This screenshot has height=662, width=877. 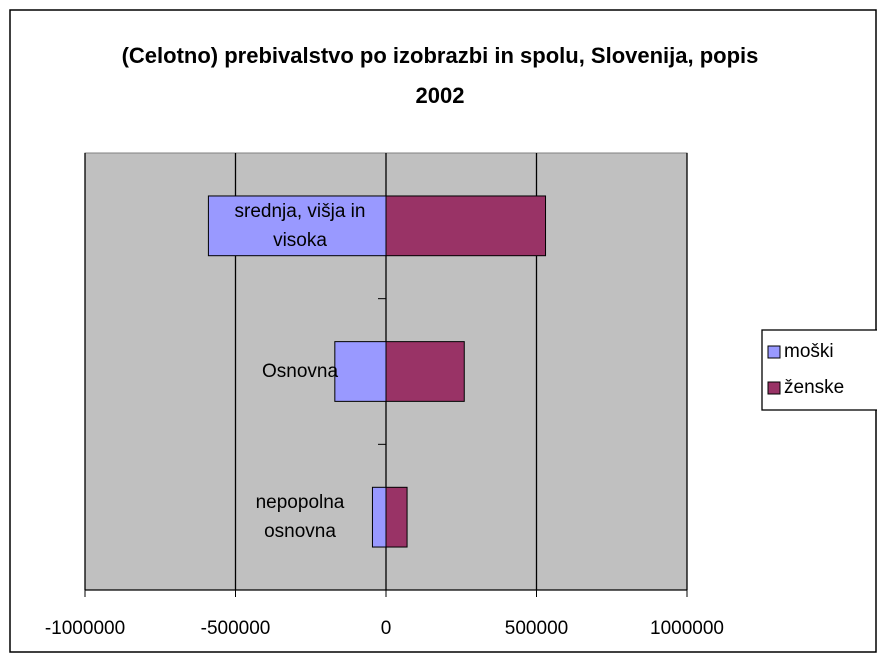 I want to click on category-label: Osnovna, so click(x=300, y=371).